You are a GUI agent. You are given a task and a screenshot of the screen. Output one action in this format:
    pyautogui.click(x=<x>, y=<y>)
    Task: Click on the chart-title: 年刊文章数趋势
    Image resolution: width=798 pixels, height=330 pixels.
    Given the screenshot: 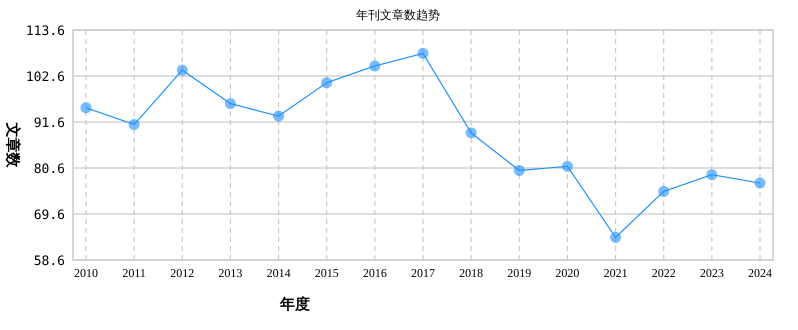 What is the action you would take?
    pyautogui.click(x=398, y=15)
    